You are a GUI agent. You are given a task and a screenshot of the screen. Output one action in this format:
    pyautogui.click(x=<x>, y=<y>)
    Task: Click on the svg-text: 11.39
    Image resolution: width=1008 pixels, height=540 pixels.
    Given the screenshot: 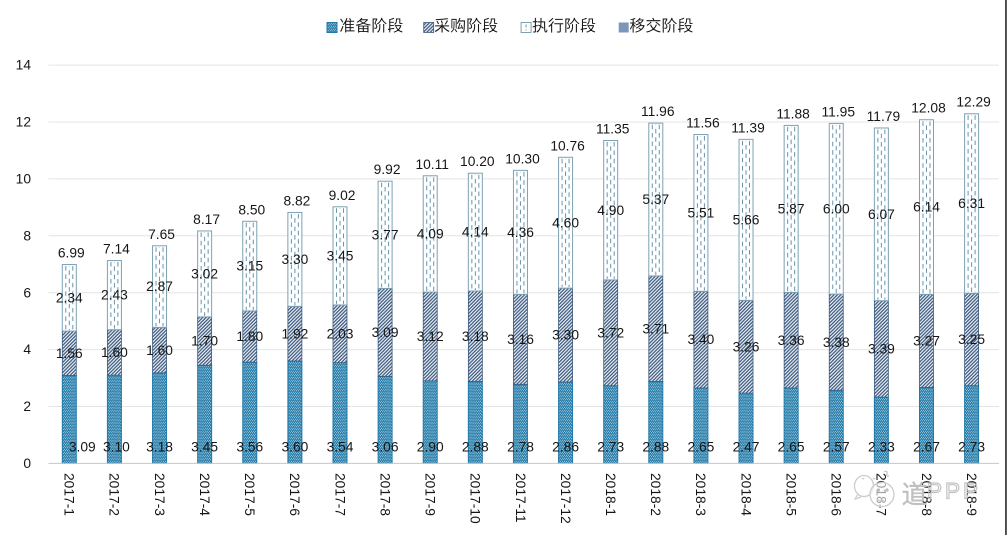 What is the action you would take?
    pyautogui.click(x=748, y=127)
    